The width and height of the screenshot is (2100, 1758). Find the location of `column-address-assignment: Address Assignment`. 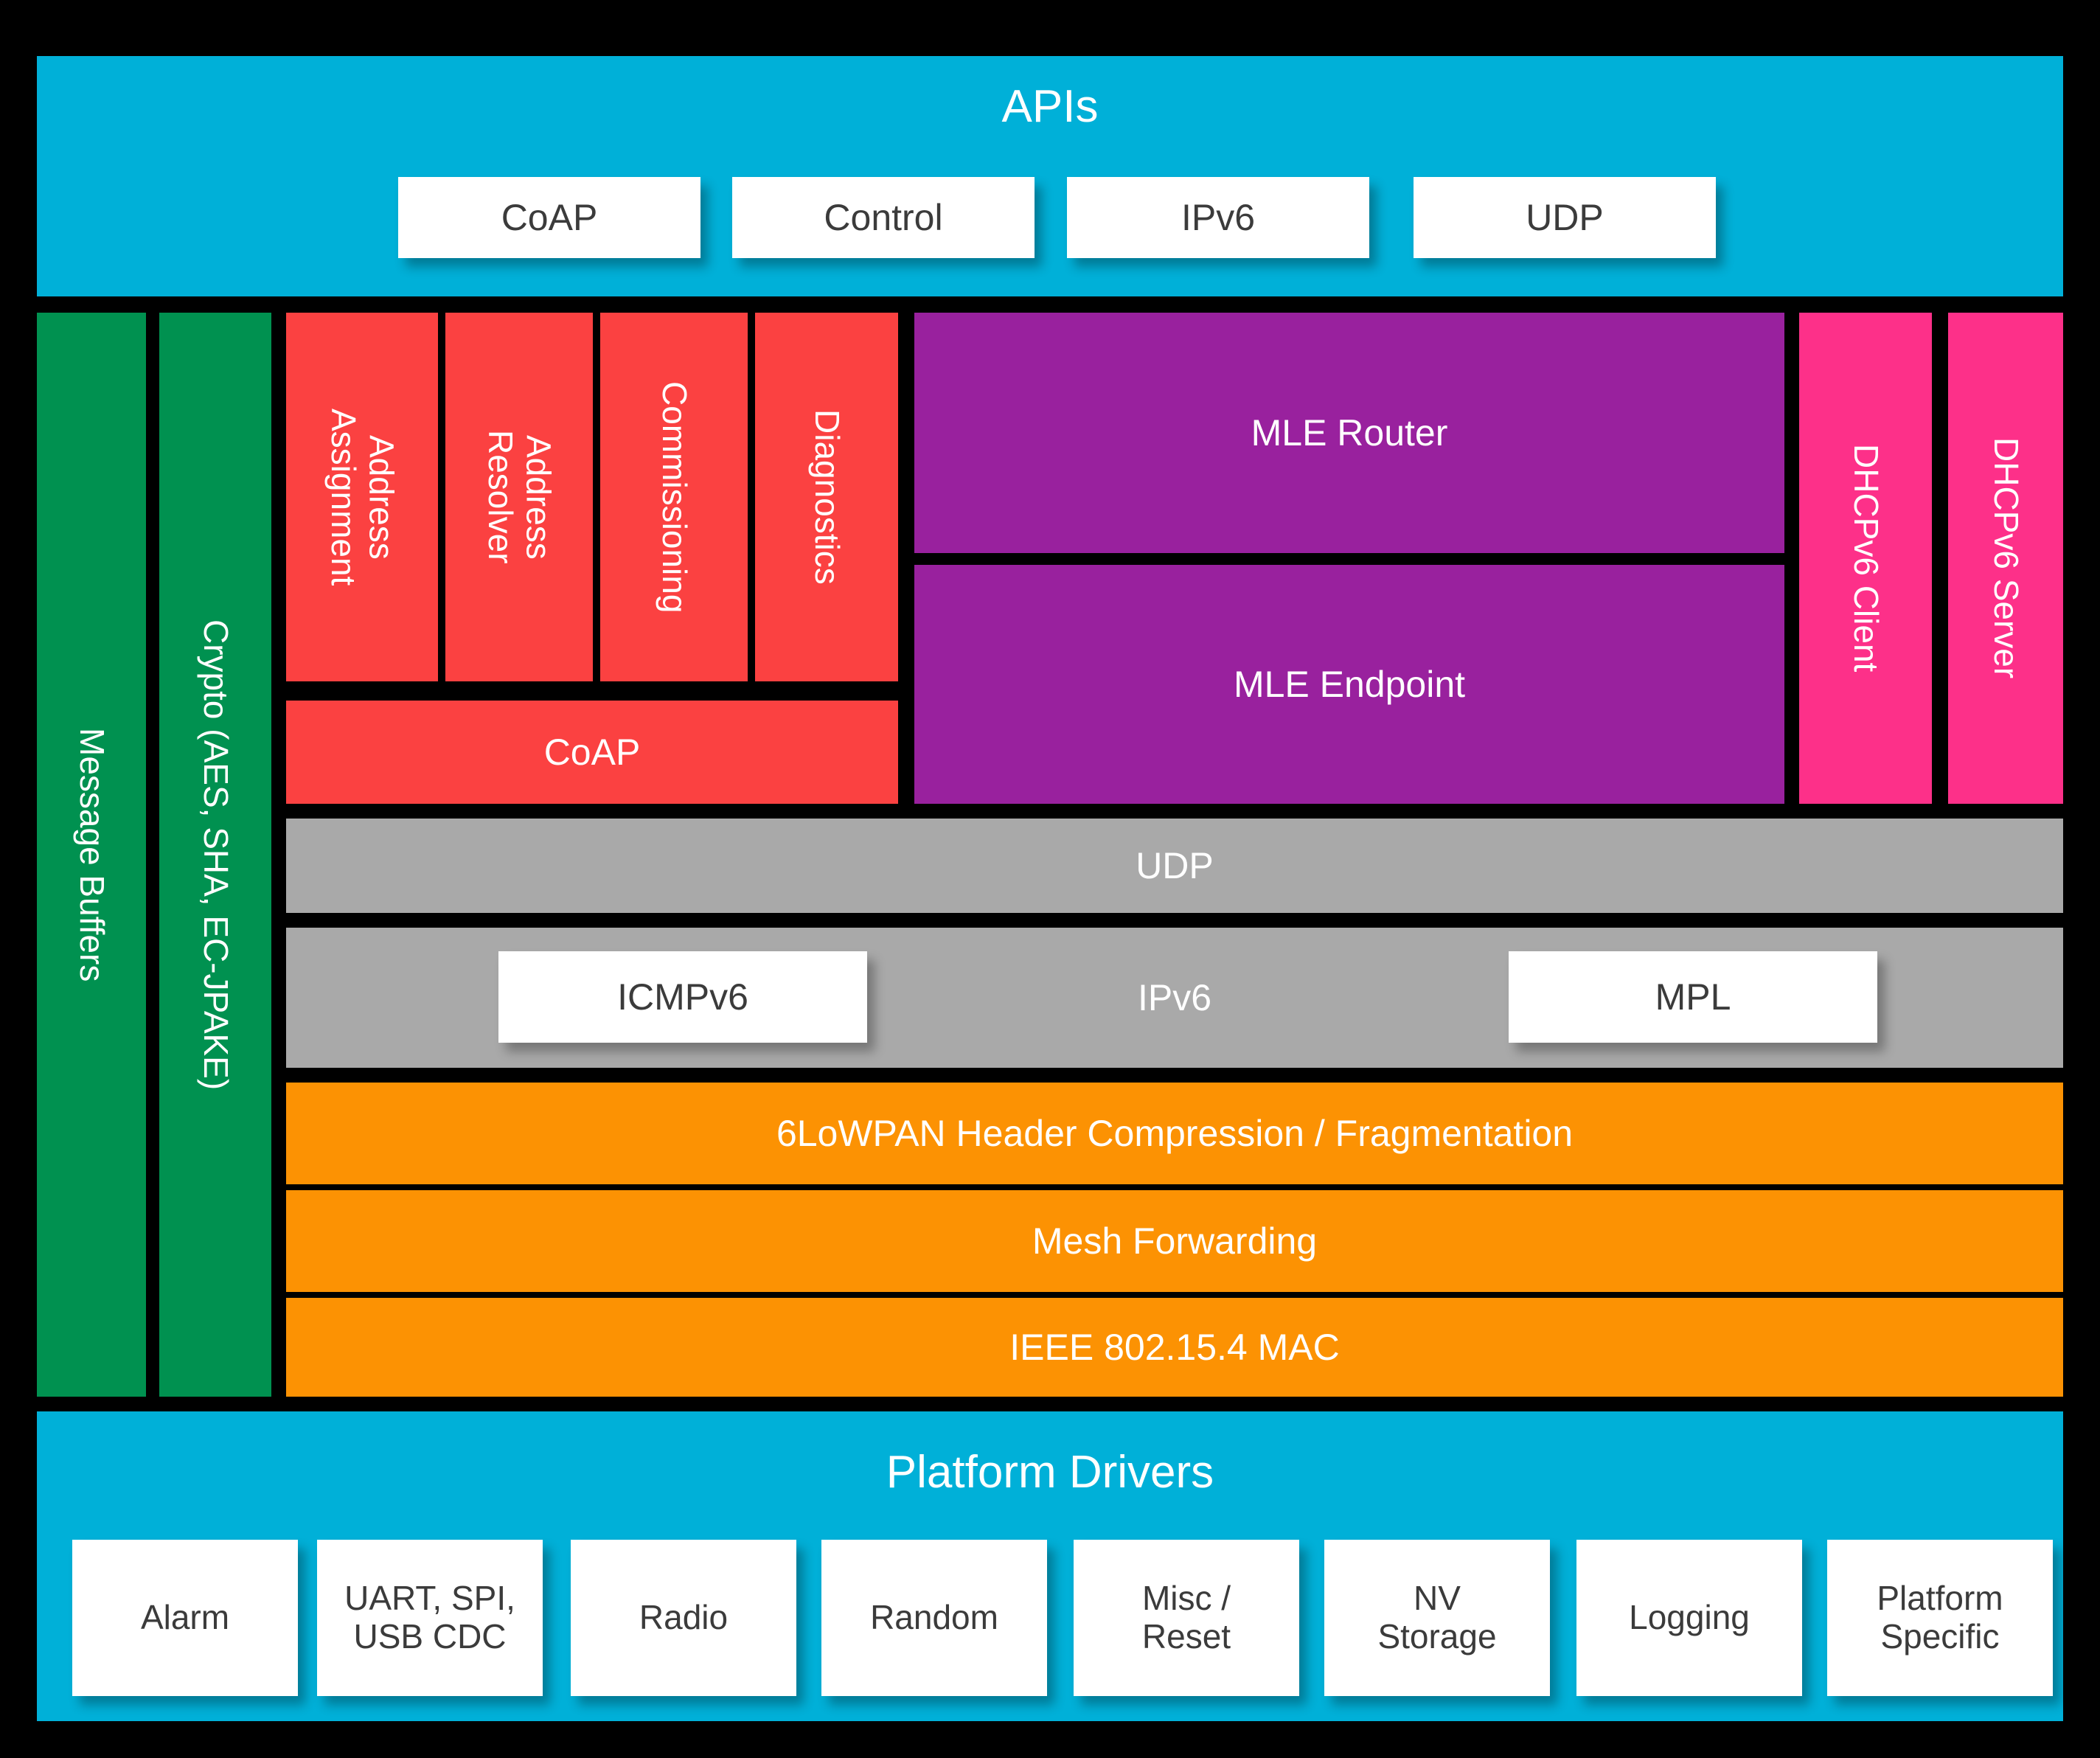

column-address-assignment: Address Assignment is located at coordinates (362, 497).